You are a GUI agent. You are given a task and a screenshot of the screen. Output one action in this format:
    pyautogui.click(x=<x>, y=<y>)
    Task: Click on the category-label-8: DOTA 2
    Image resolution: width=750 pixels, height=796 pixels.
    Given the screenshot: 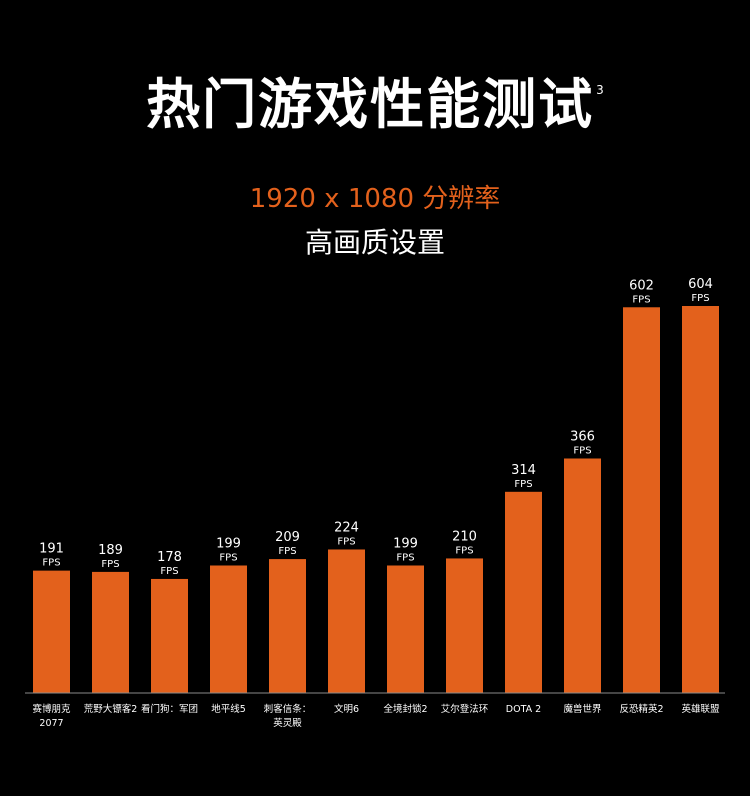 What is the action you would take?
    pyautogui.click(x=523, y=709)
    